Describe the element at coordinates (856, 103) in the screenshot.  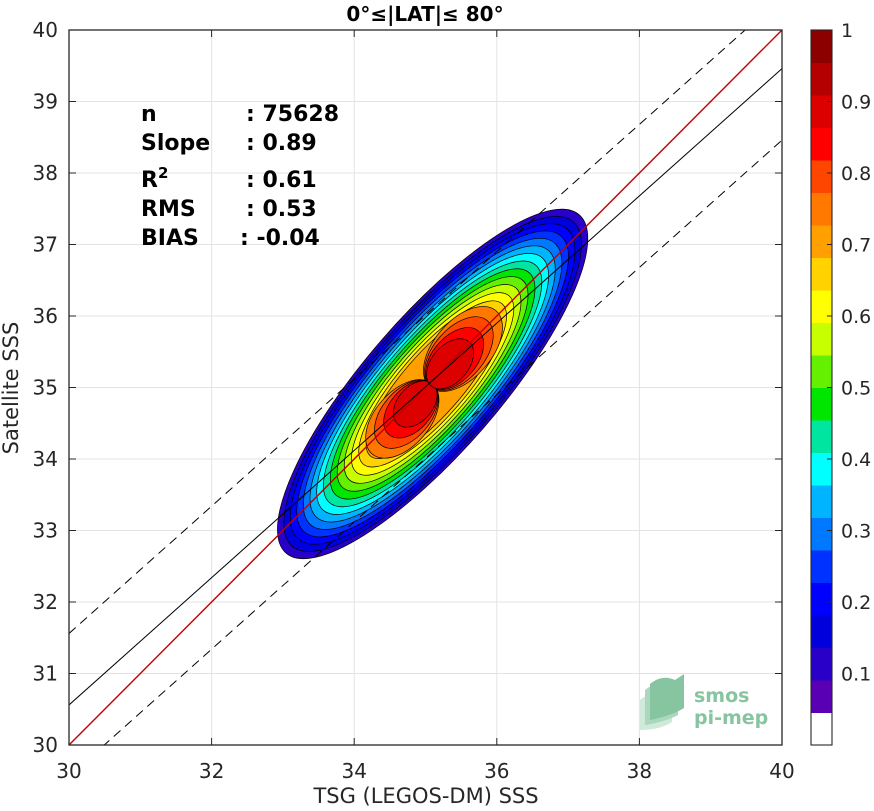
I see `colorbar-tick-label: 0.9` at that location.